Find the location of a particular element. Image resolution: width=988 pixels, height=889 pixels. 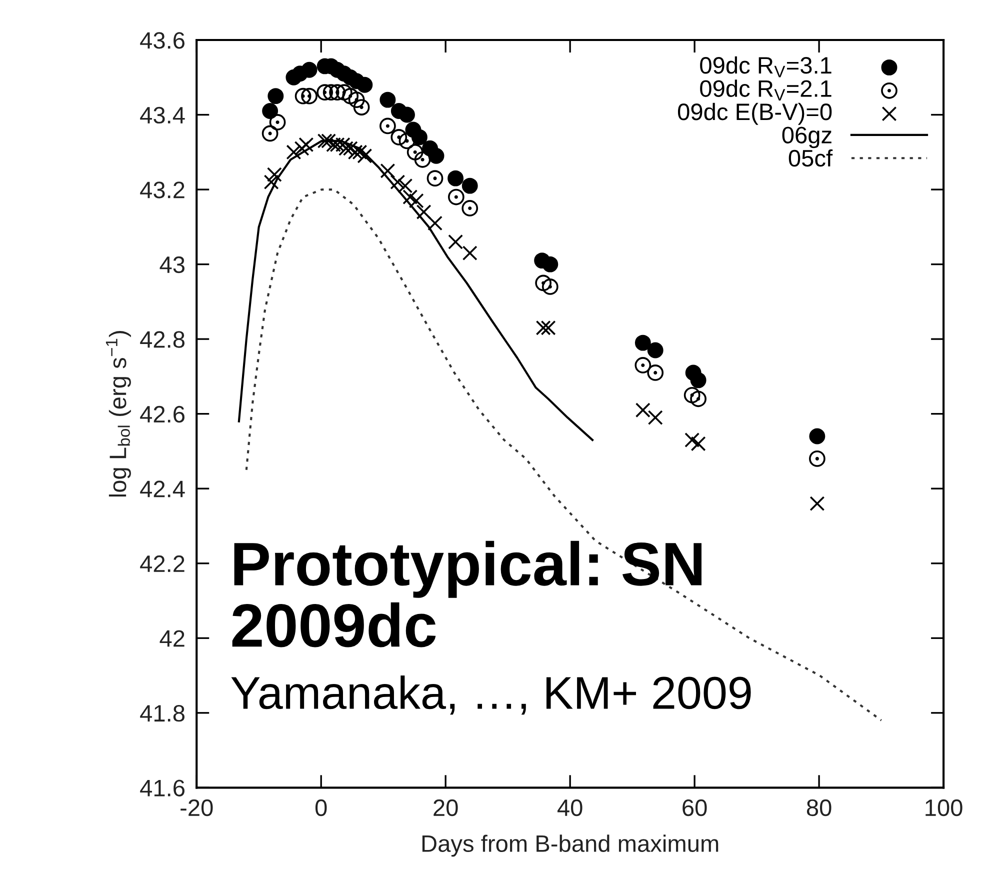

legend-label: 09dc E(B-V)=0 is located at coordinates (755, 113).